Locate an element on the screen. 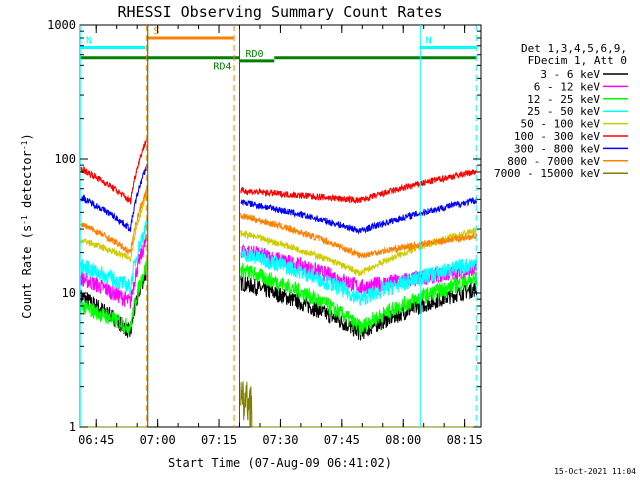 The image size is (640, 480). y-axis-label-sup1: -1 is located at coordinates (24, 220).